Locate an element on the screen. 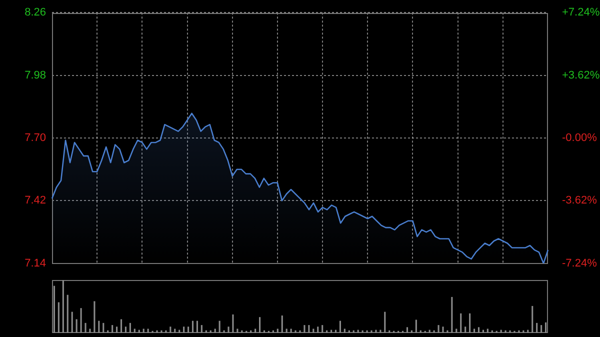 The image size is (600, 337). y-tick-label: 8.26 is located at coordinates (35, 12).